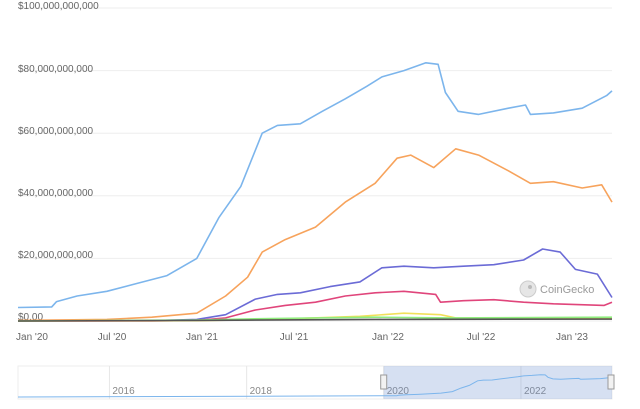 The width and height of the screenshot is (640, 409). What do you see at coordinates (30, 317) in the screenshot?
I see `y-tick-label: $0.00` at bounding box center [30, 317].